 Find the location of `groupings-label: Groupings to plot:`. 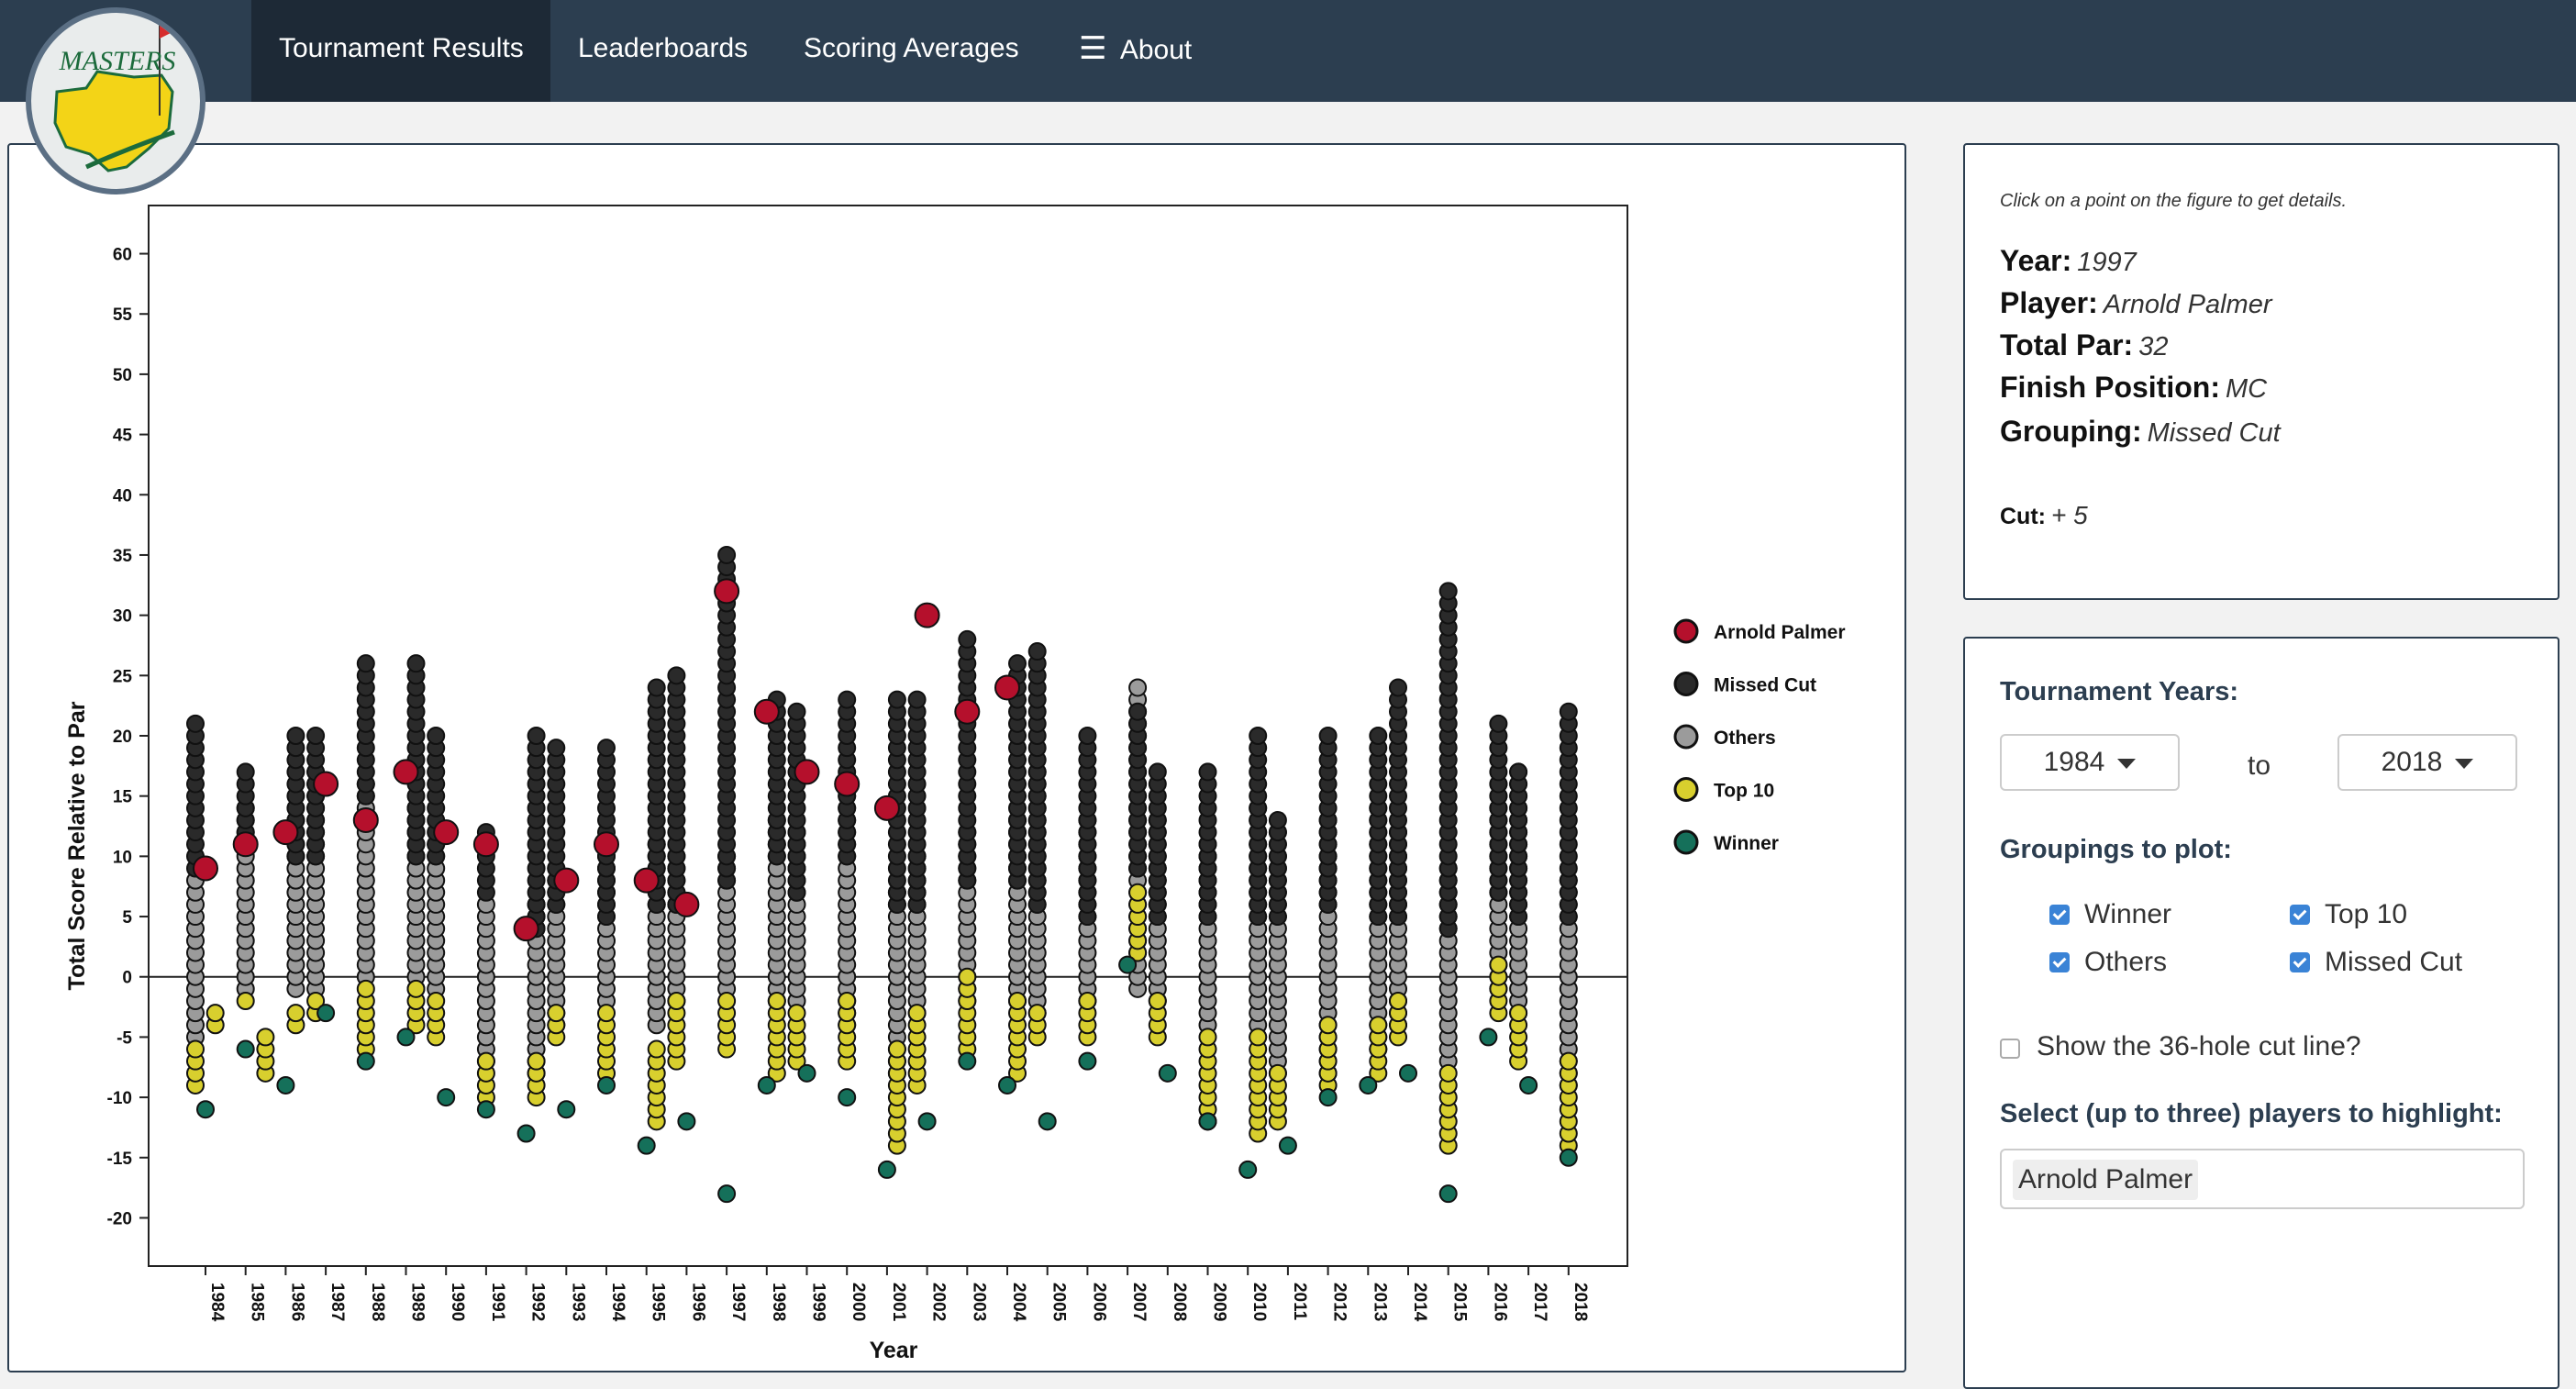

groupings-label: Groupings to plot: is located at coordinates (2116, 849).